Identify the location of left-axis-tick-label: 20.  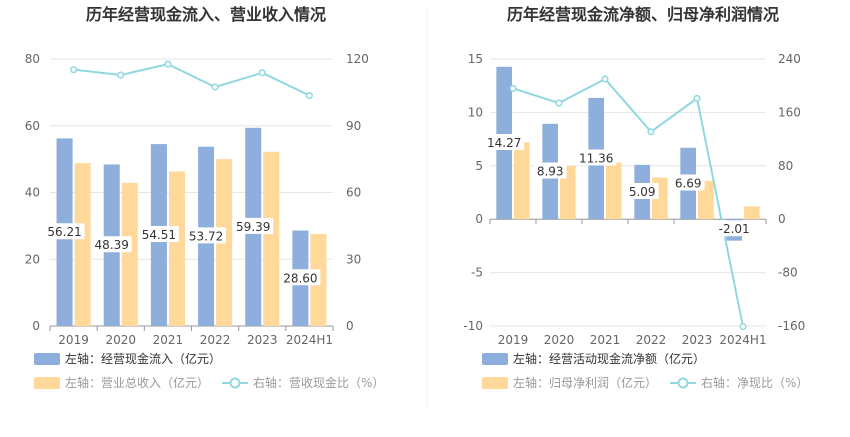
(32, 259).